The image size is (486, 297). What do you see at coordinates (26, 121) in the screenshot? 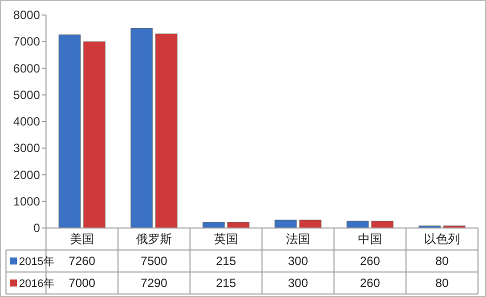
I see `y-tick-label: 4000` at bounding box center [26, 121].